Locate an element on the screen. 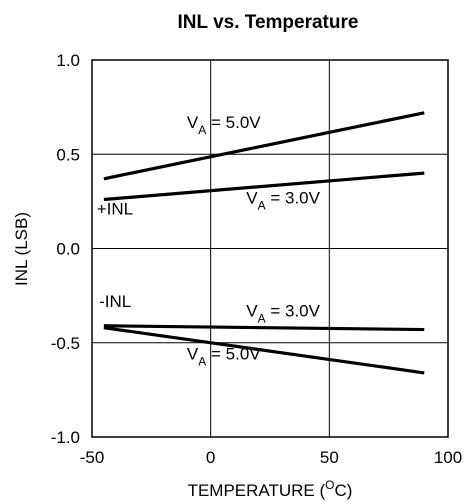 This screenshot has height=502, width=473. x-axis-label-tail: C) is located at coordinates (343, 490).